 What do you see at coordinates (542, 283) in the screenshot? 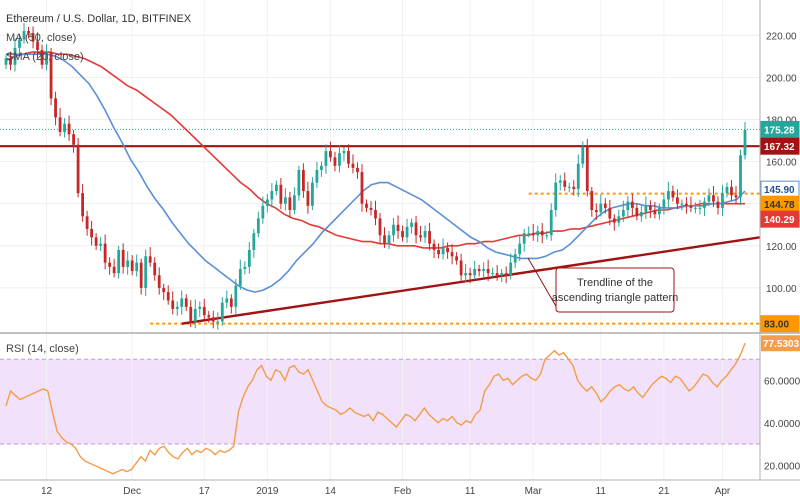
I see `annotation-pointer` at bounding box center [542, 283].